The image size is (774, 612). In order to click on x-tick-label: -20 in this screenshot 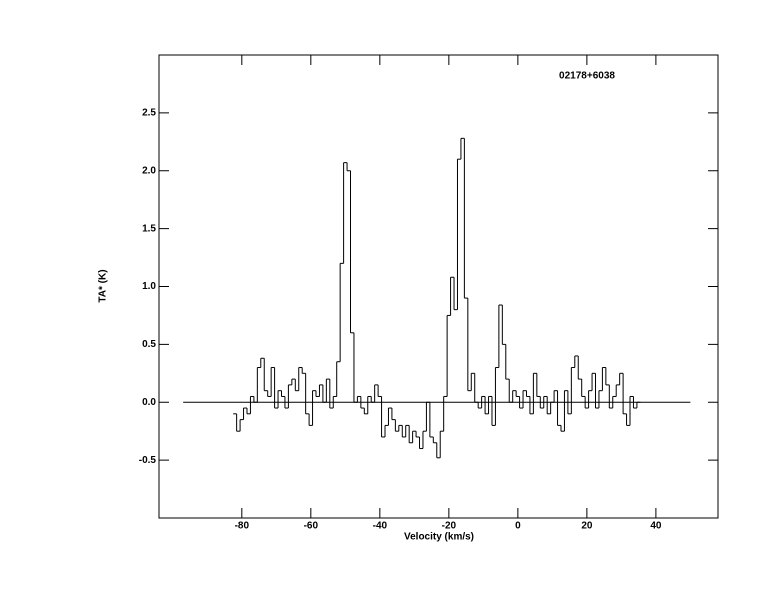, I will do `click(449, 526)`.